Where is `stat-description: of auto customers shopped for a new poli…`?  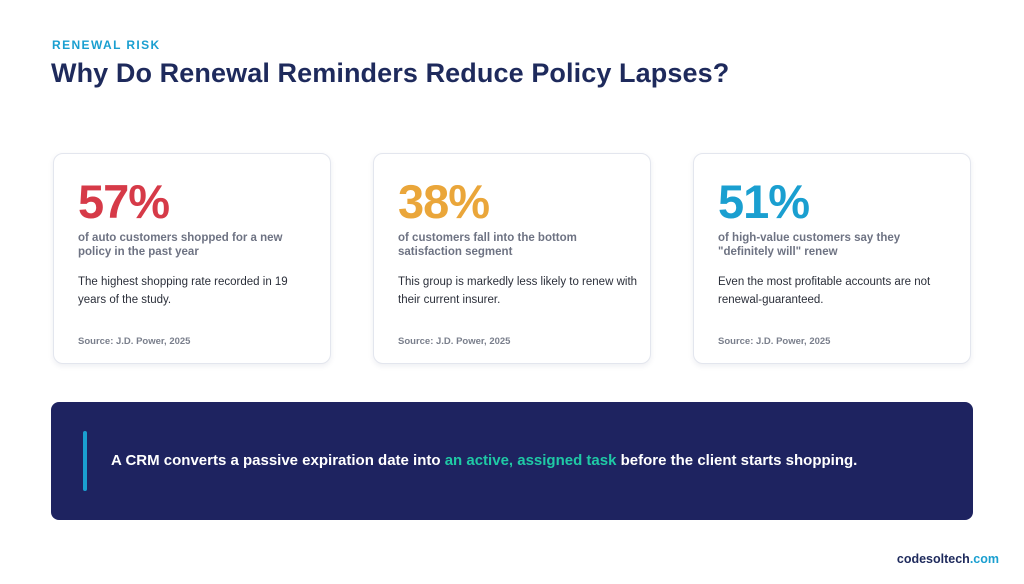 stat-description: of auto customers shopped for a new poli… is located at coordinates (180, 245).